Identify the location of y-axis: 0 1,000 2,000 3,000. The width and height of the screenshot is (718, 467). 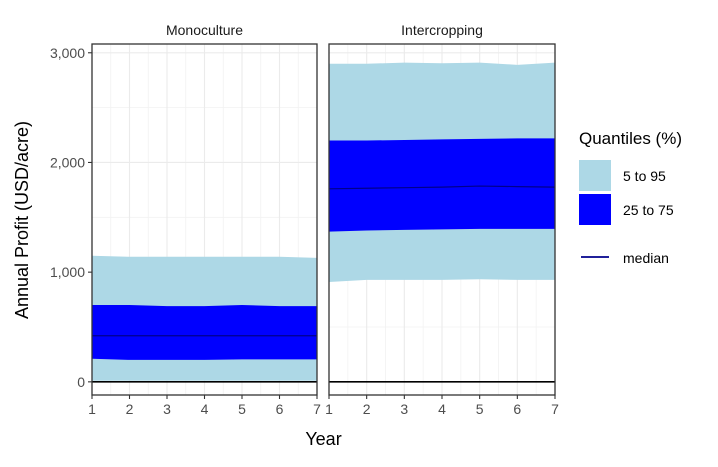
(71, 217).